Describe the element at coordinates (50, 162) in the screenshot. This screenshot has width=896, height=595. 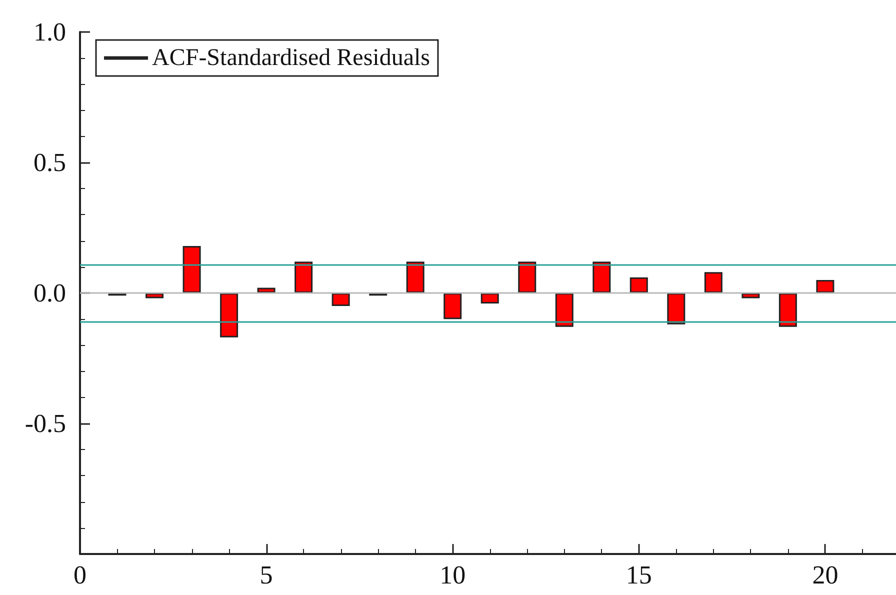
I see `y-tick-label: 0.5` at that location.